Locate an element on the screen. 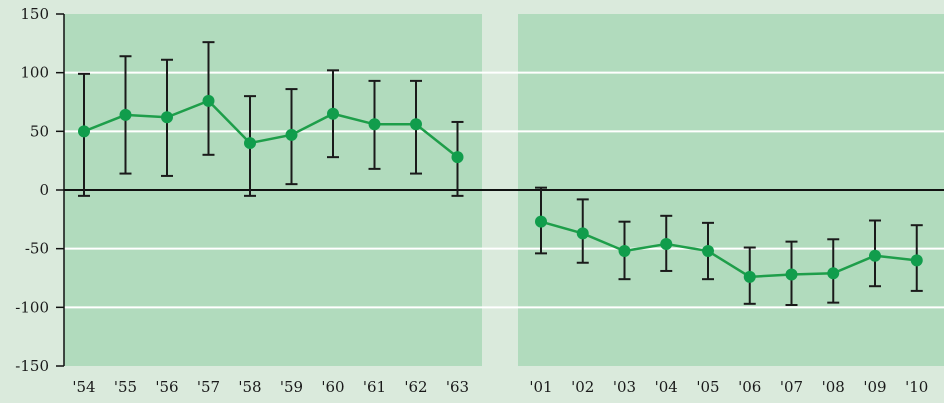 The width and height of the screenshot is (944, 403). x-tick-label: '02 is located at coordinates (582, 387).